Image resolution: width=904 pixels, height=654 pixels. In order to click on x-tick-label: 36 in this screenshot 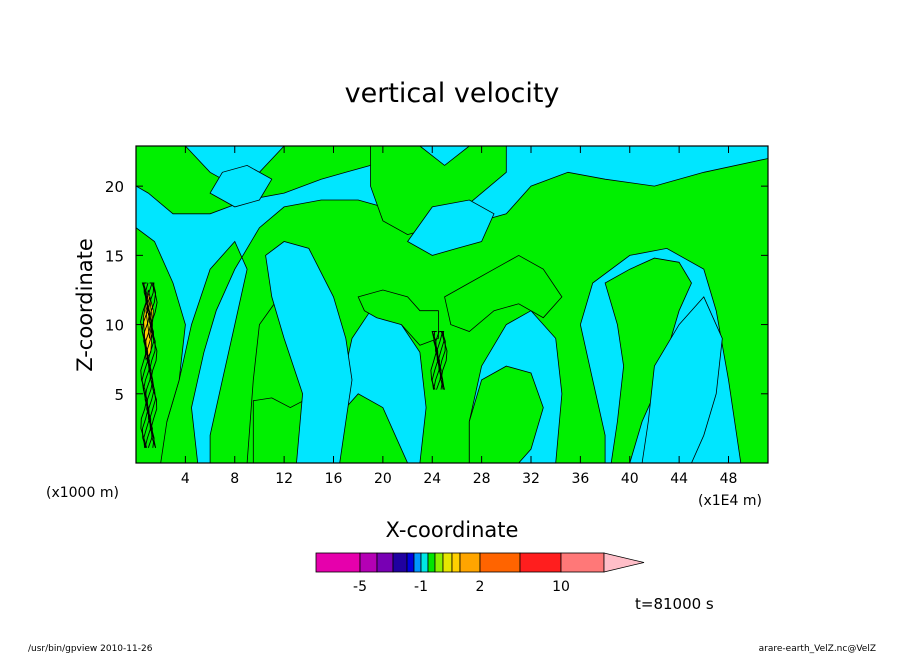, I will do `click(580, 479)`.